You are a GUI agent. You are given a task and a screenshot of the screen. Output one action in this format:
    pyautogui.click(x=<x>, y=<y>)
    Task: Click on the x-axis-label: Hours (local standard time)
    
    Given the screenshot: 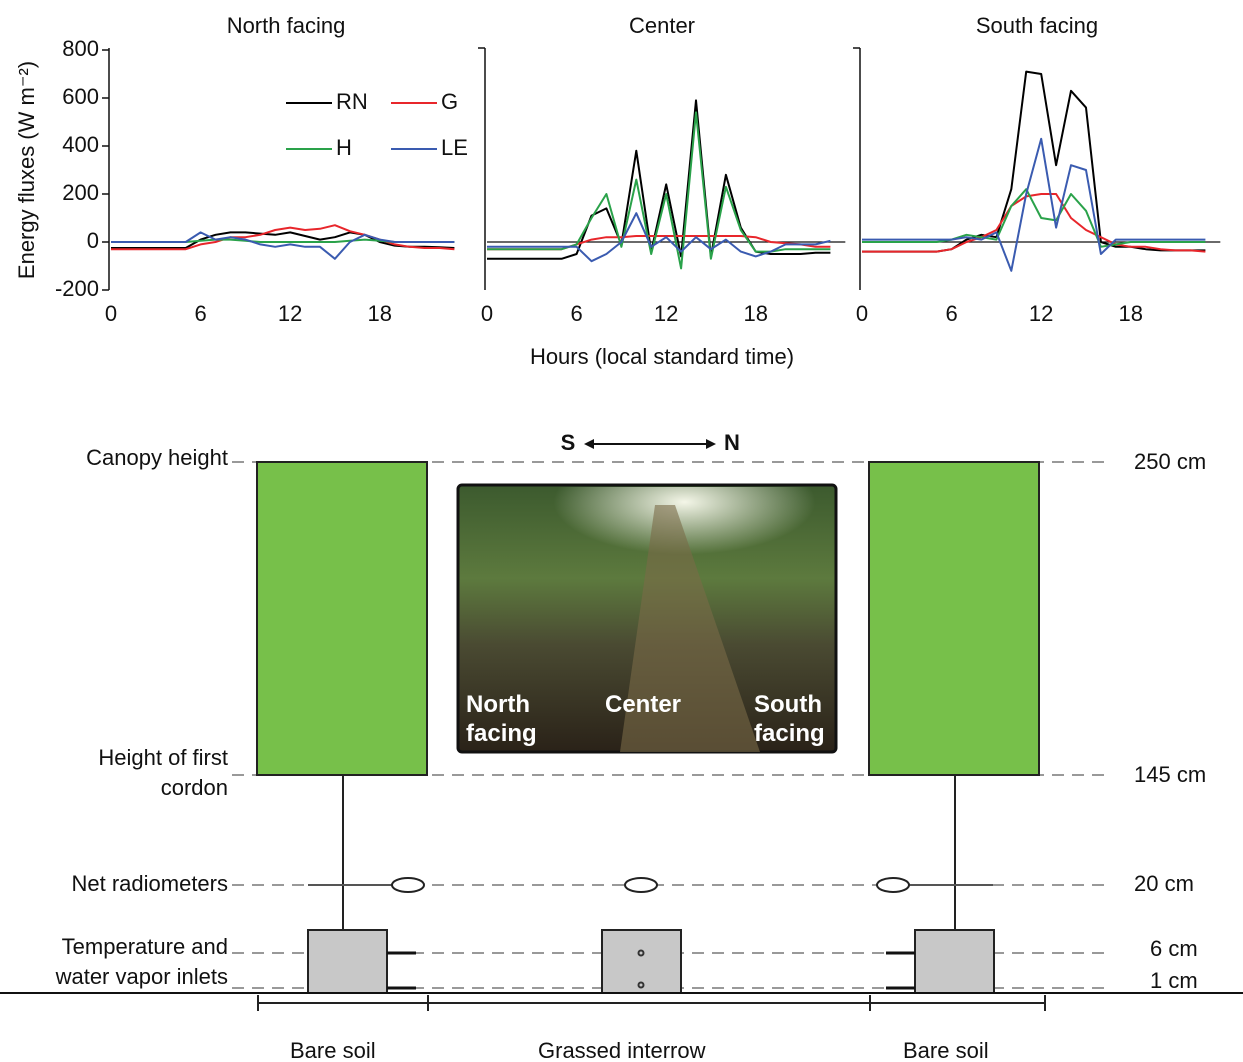 What is the action you would take?
    pyautogui.click(x=662, y=356)
    